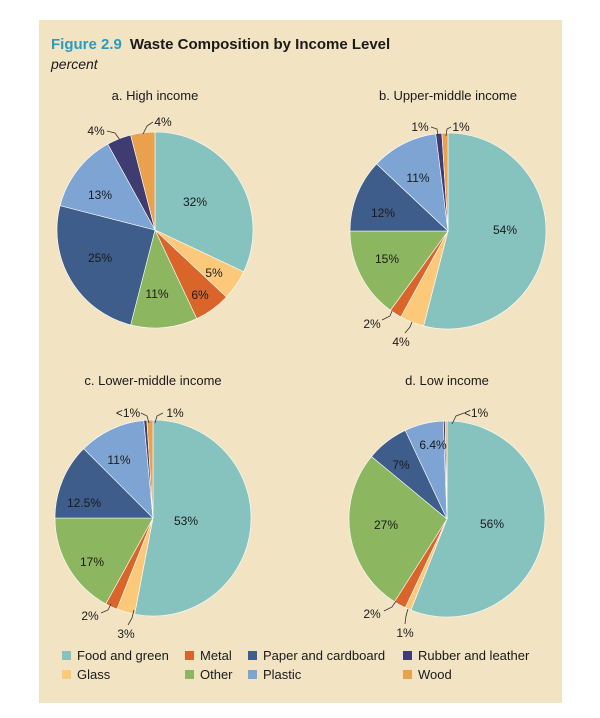  What do you see at coordinates (401, 465) in the screenshot?
I see `pie-data-label-paper-and-cardboard: 7%` at bounding box center [401, 465].